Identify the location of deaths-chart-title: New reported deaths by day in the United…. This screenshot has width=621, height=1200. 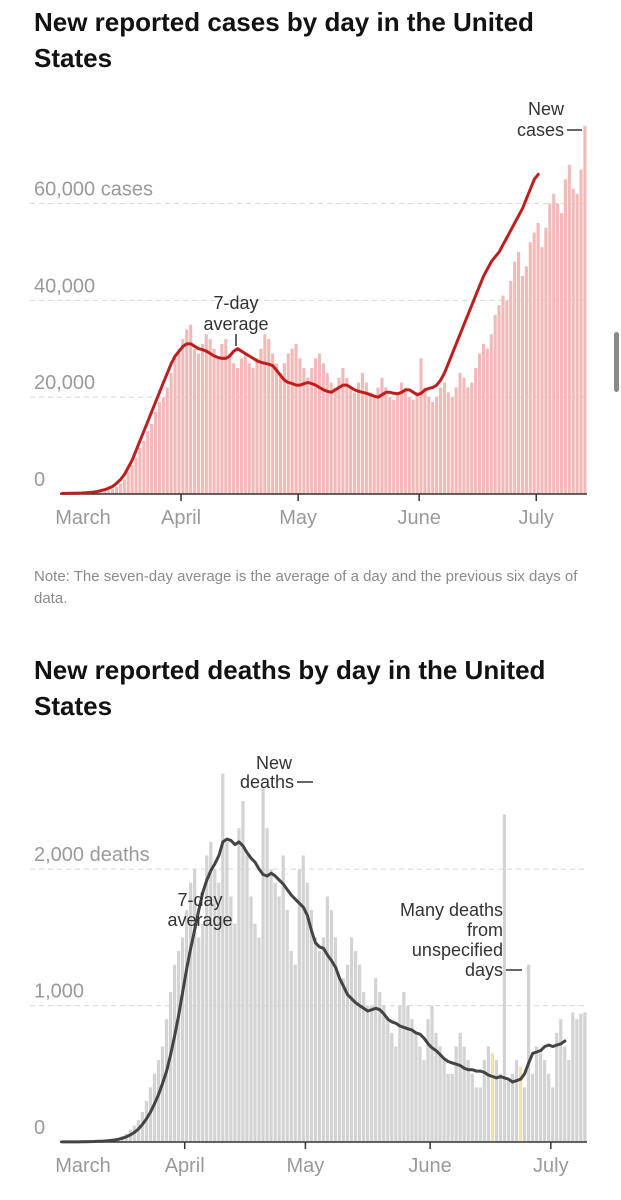
(290, 688).